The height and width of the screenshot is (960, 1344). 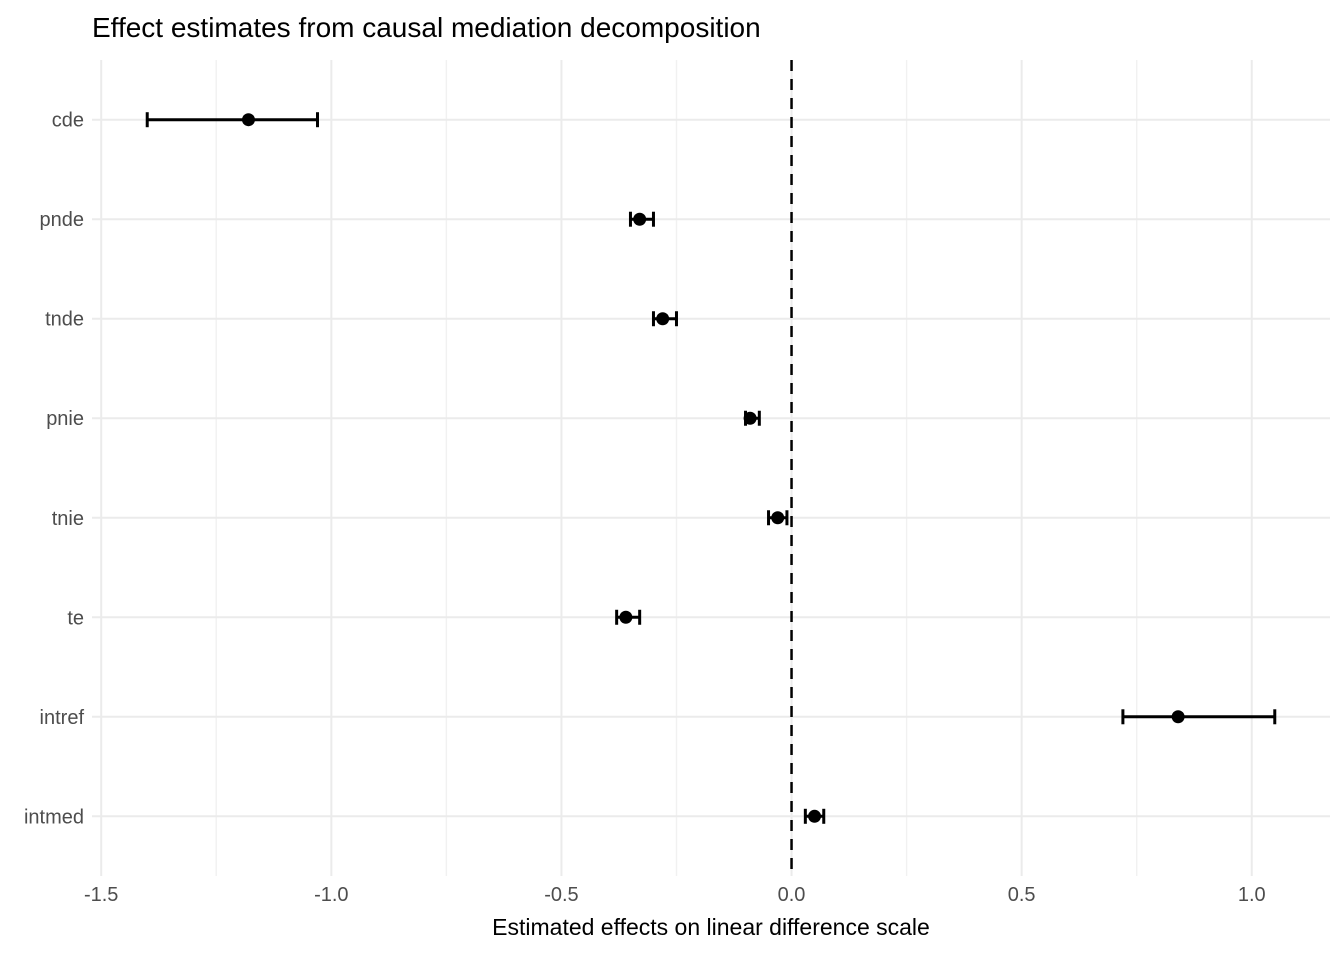 I want to click on y-tick-label-te: te, so click(x=75, y=618).